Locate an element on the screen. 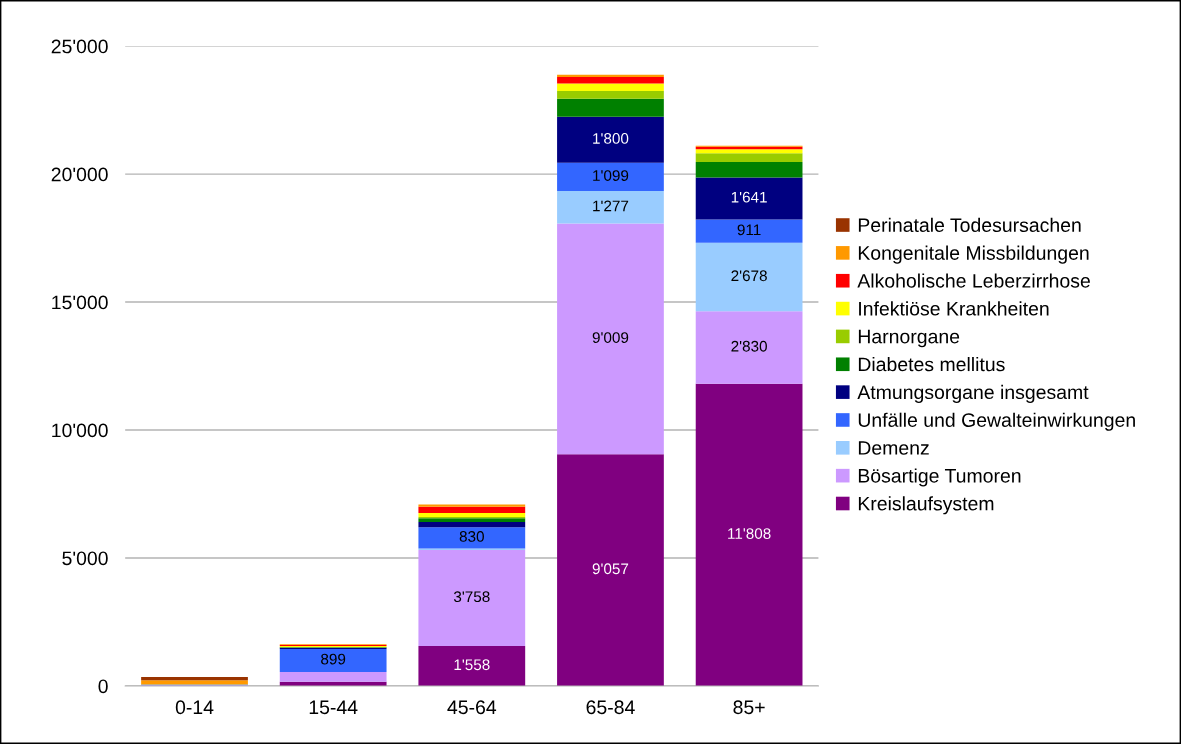 The image size is (1181, 744). x-tick-label: 15-44 is located at coordinates (333, 707).